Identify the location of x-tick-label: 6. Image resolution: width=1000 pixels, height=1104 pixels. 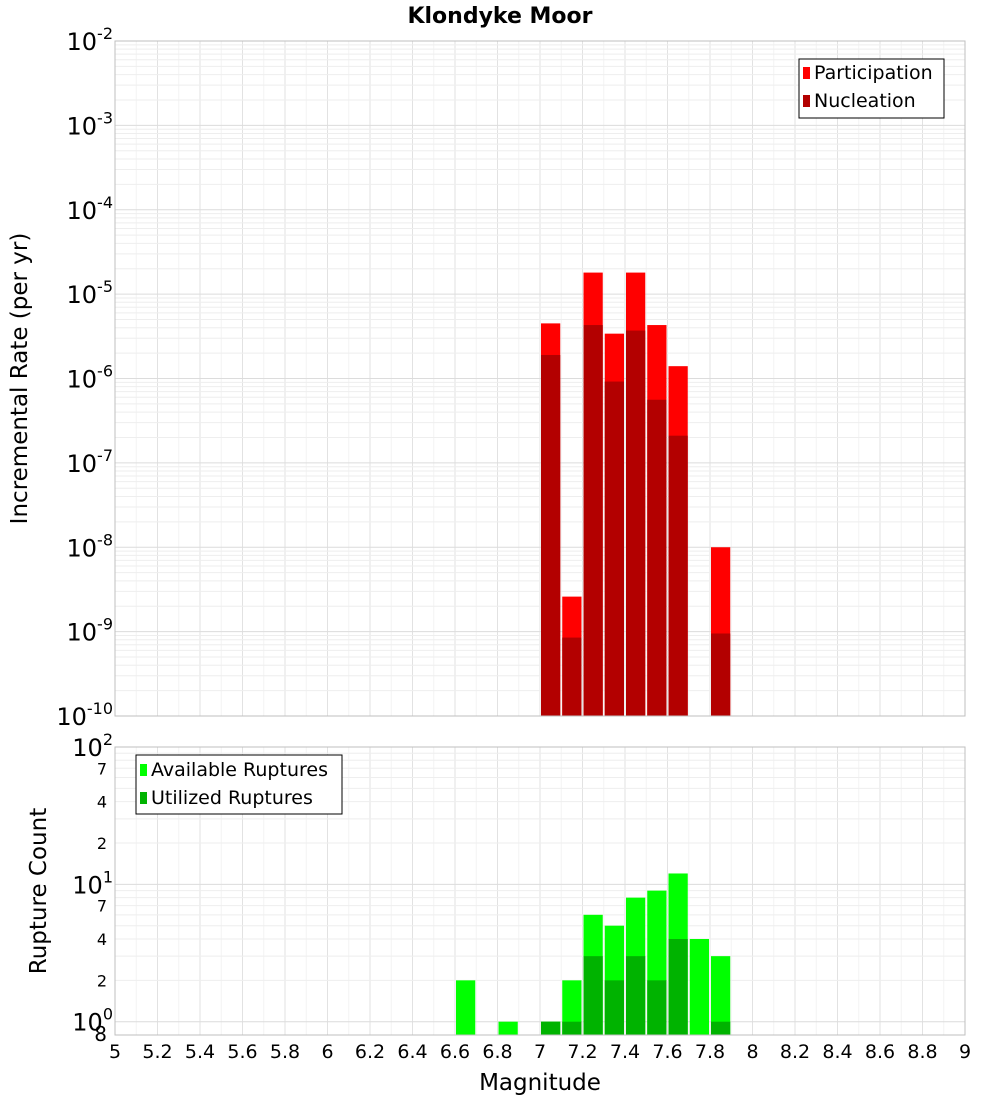
(327, 1052).